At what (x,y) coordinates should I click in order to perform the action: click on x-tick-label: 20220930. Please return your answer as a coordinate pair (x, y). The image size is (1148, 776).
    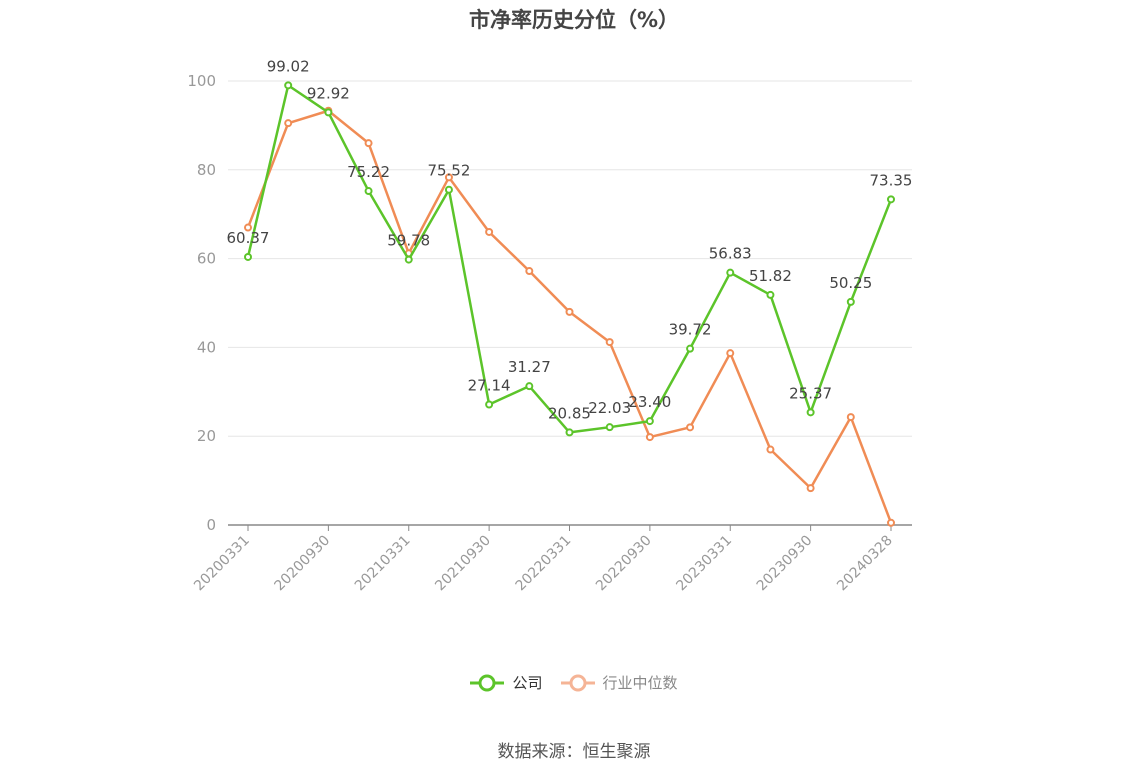
    Looking at the image, I should click on (624, 564).